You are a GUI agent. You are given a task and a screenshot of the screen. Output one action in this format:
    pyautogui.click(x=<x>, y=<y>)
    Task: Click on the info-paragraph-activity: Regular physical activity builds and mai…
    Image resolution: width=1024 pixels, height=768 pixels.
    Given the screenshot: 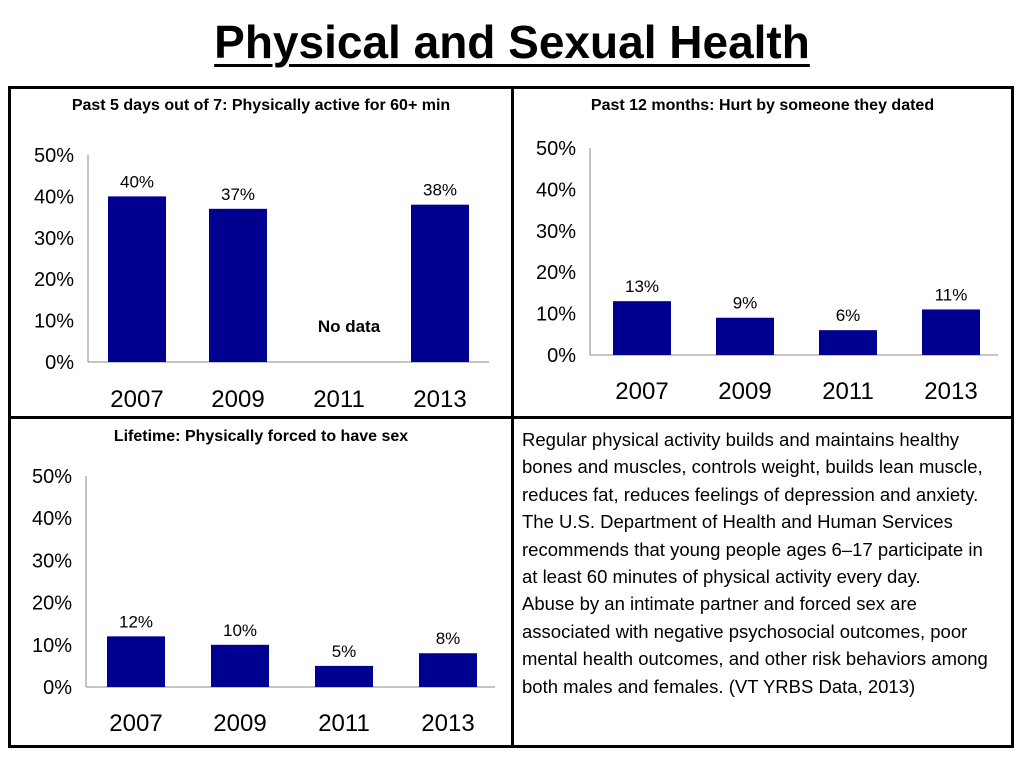 What is the action you would take?
    pyautogui.click(x=752, y=508)
    